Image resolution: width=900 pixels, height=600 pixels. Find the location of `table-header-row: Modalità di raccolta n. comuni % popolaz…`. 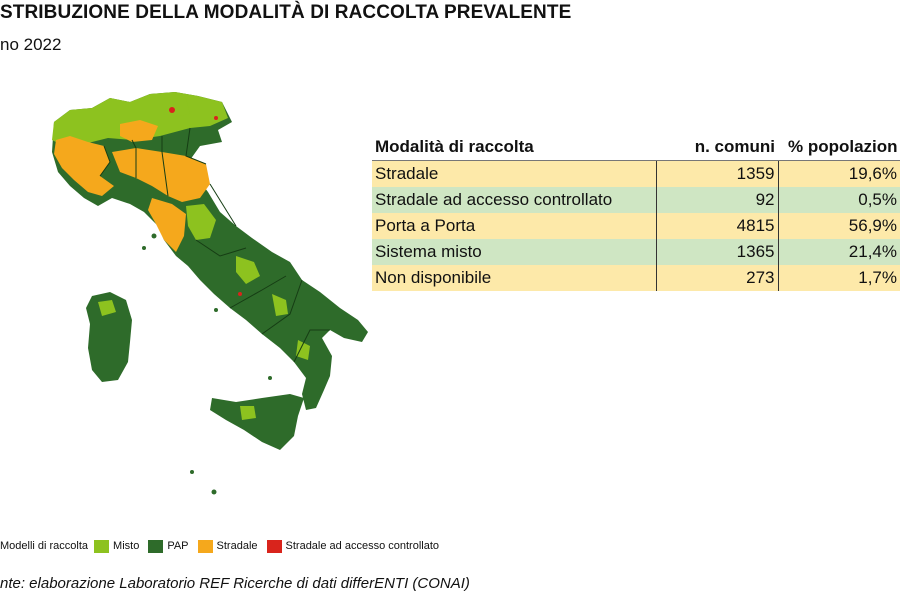

table-header-row: Modalità di raccolta n. comuni % popolaz… is located at coordinates (636, 147).